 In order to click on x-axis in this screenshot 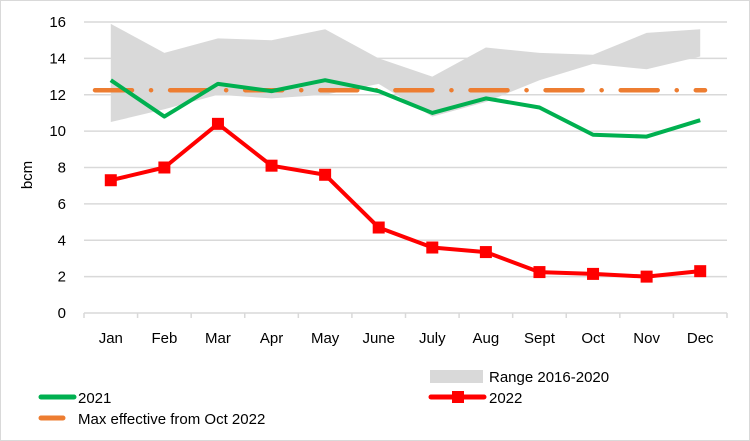, I will do `click(405, 315)`.